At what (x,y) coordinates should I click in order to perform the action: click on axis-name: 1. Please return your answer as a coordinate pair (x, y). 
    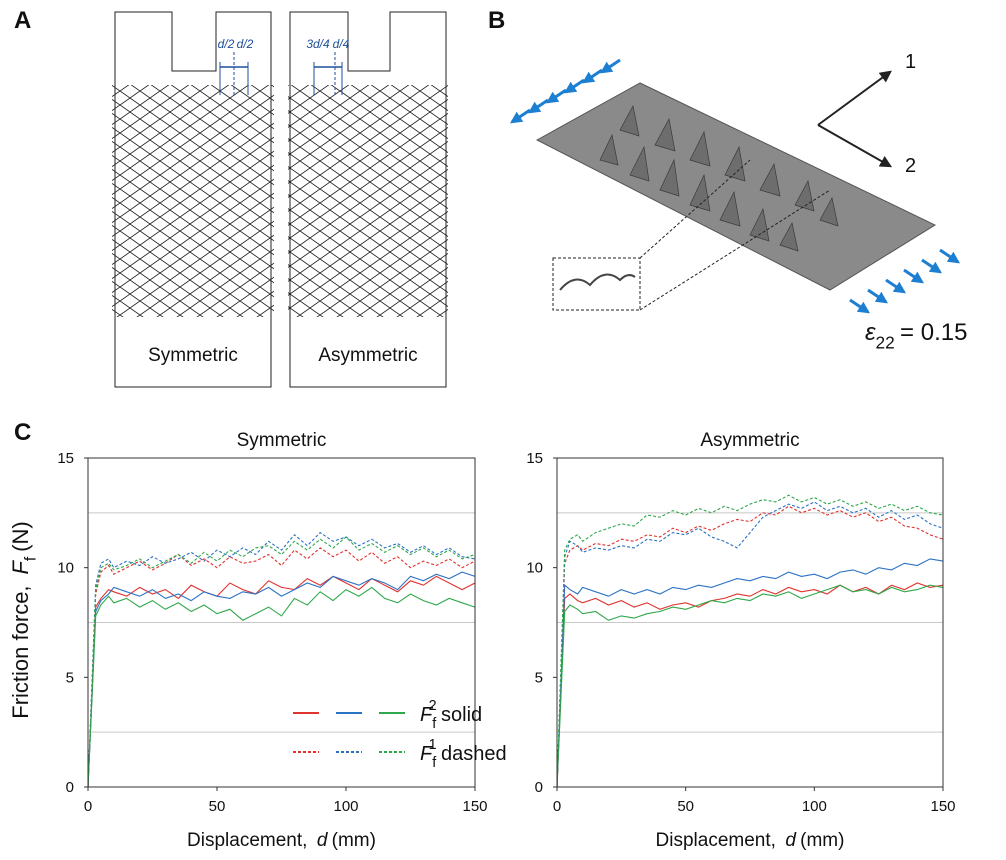
    Looking at the image, I should click on (910, 62).